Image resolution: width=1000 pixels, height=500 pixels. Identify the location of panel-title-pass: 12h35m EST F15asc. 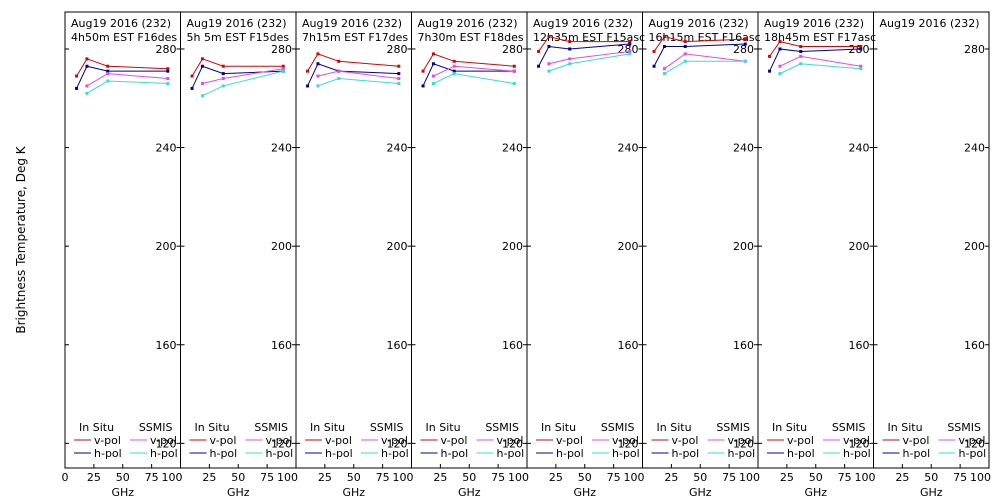
(589, 37).